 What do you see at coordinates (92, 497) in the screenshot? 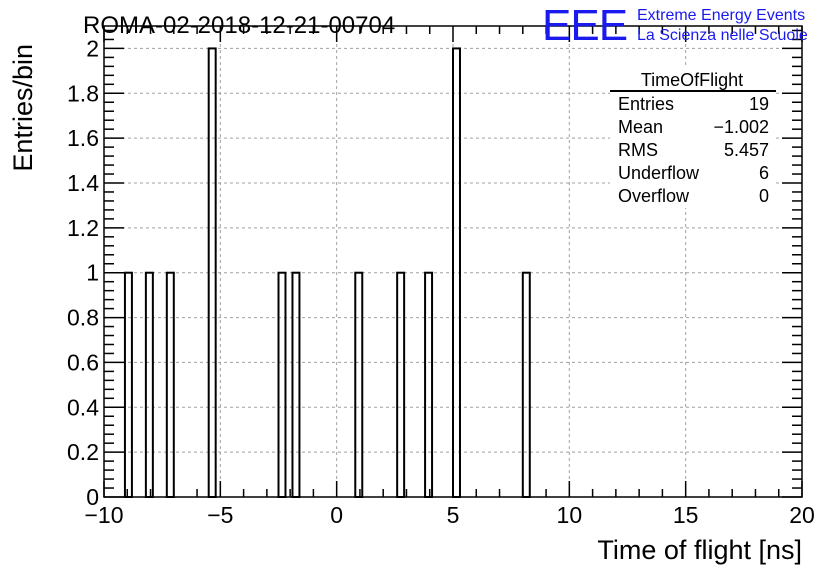
I see `y-tick-label: 0` at bounding box center [92, 497].